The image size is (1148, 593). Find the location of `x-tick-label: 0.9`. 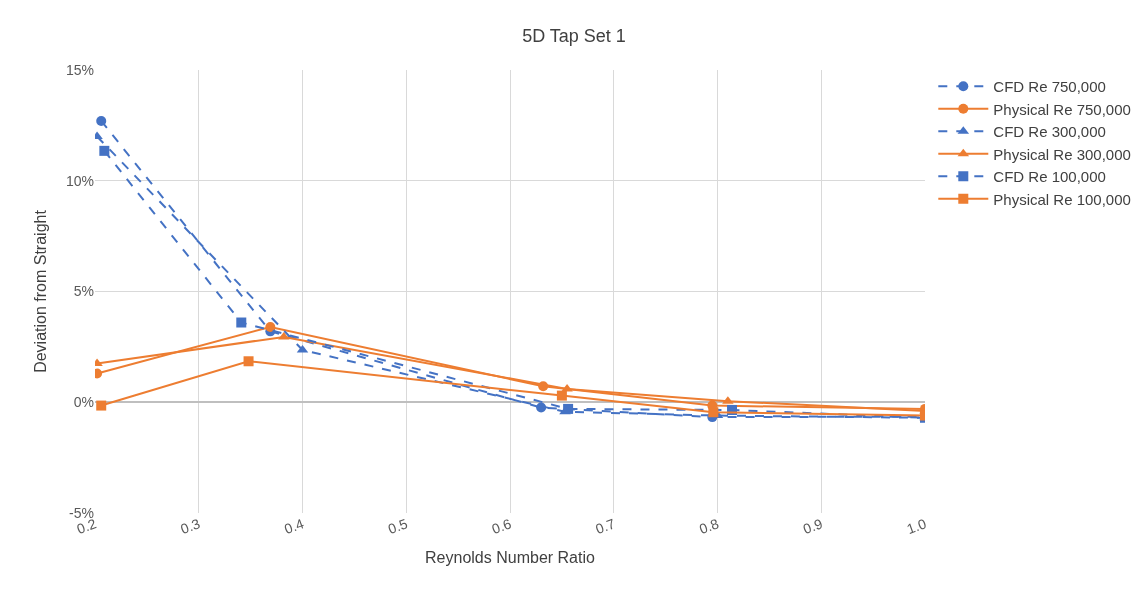

x-tick-label: 0.9 is located at coordinates (812, 526).